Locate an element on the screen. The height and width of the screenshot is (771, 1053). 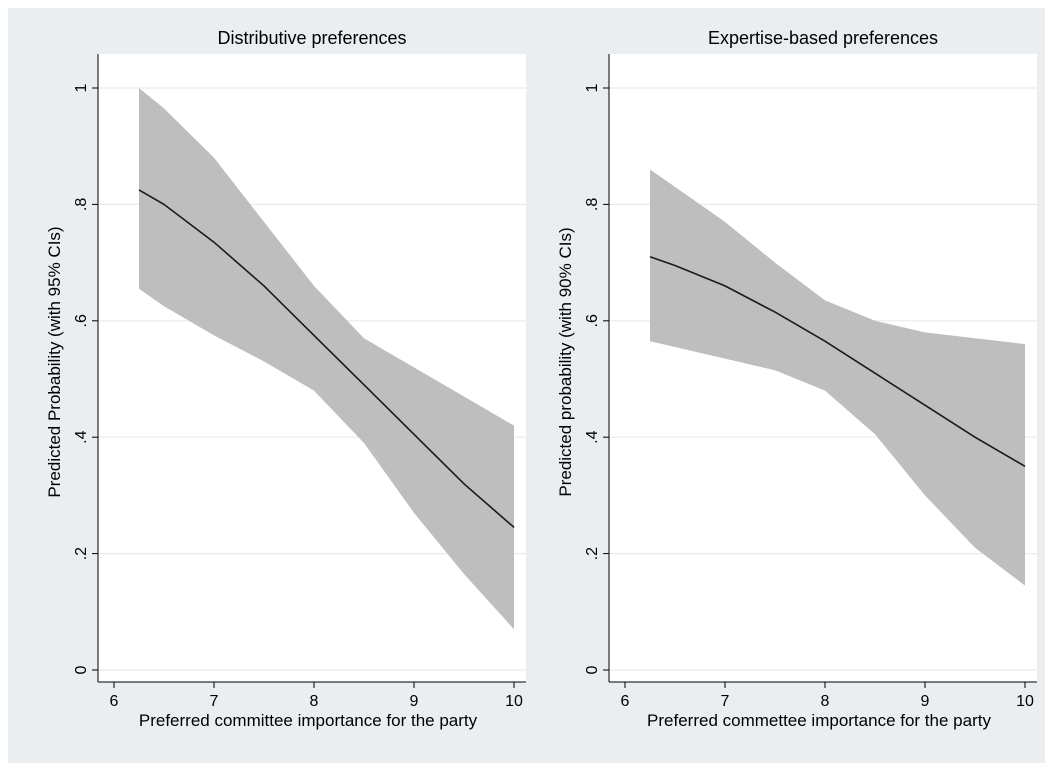
prediction-line is located at coordinates (837, 361).